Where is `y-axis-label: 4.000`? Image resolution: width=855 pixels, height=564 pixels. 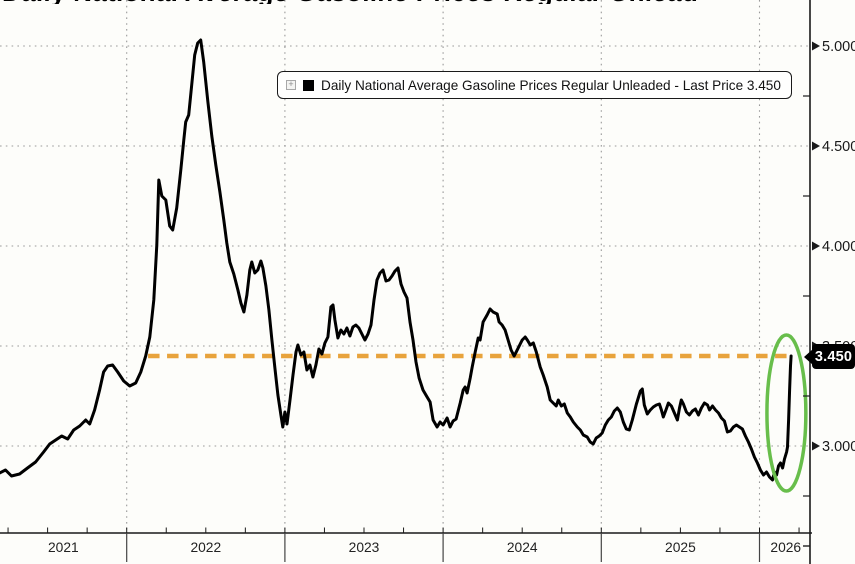 y-axis-label: 4.000 is located at coordinates (838, 247).